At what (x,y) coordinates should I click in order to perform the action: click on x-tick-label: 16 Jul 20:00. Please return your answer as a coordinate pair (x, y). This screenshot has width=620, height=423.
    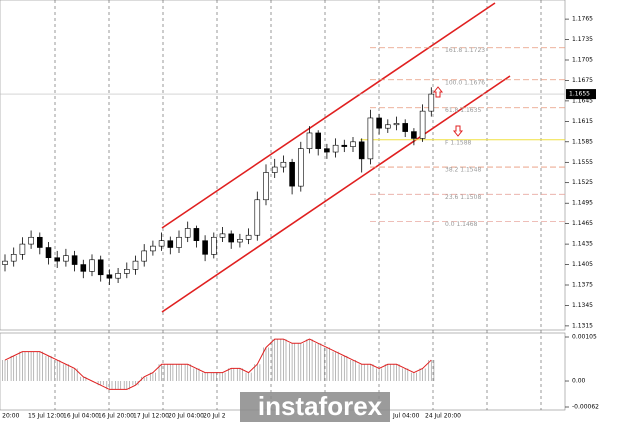
    Looking at the image, I should click on (116, 416).